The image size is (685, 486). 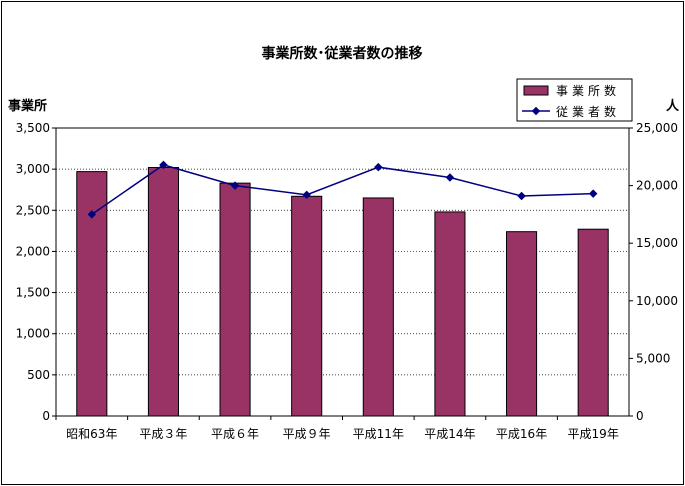 What do you see at coordinates (33, 334) in the screenshot?
I see `left-tick-label: 1,000` at bounding box center [33, 334].